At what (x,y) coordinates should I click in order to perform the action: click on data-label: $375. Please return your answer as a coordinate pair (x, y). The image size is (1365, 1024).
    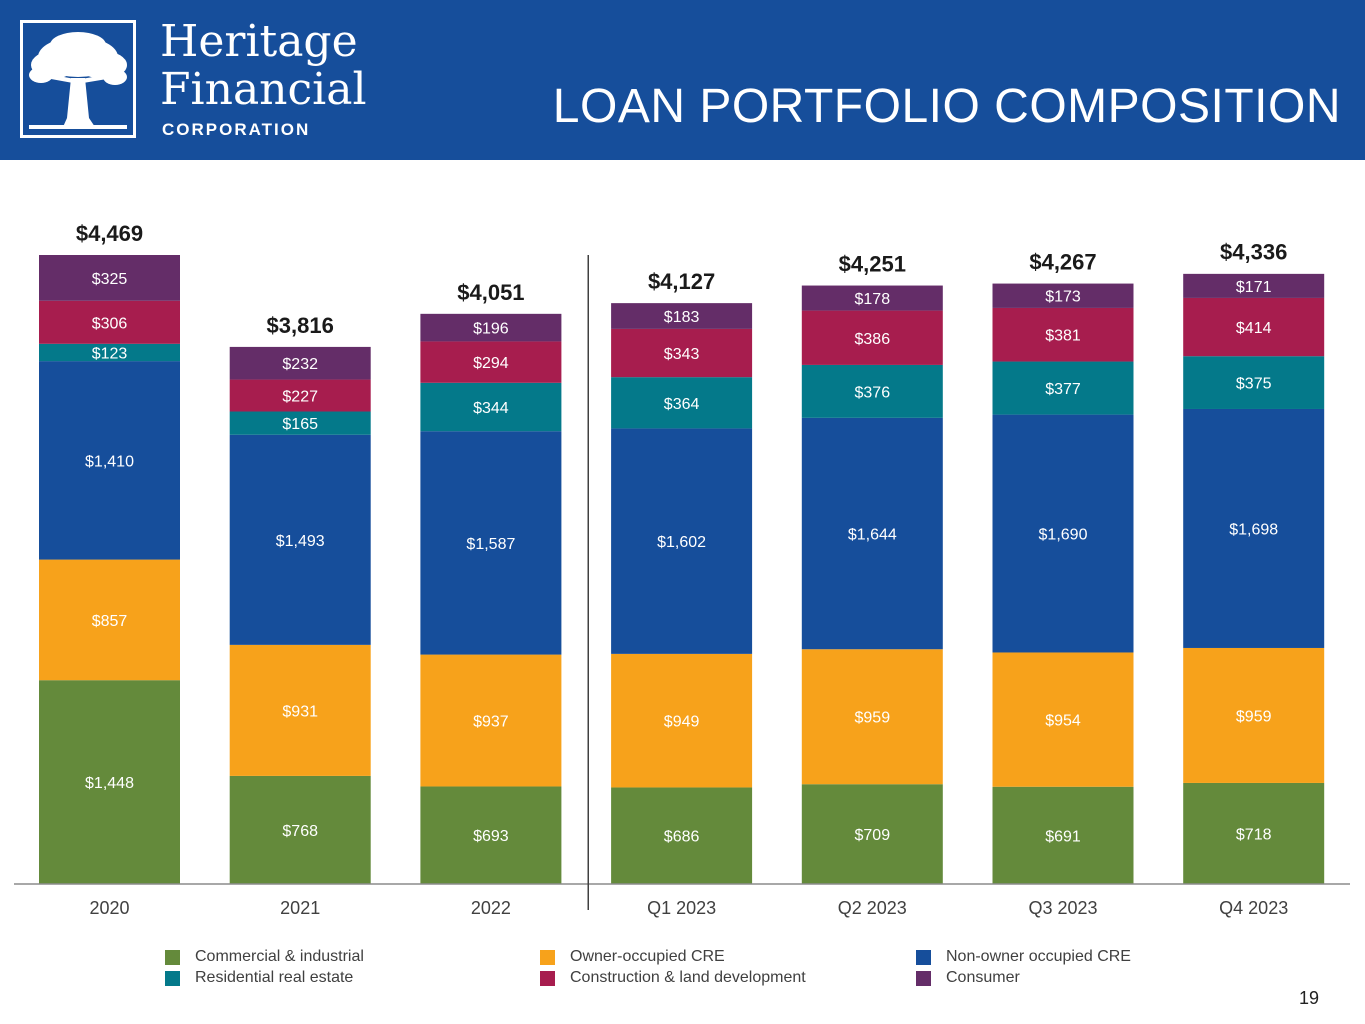
    Looking at the image, I should click on (1254, 384).